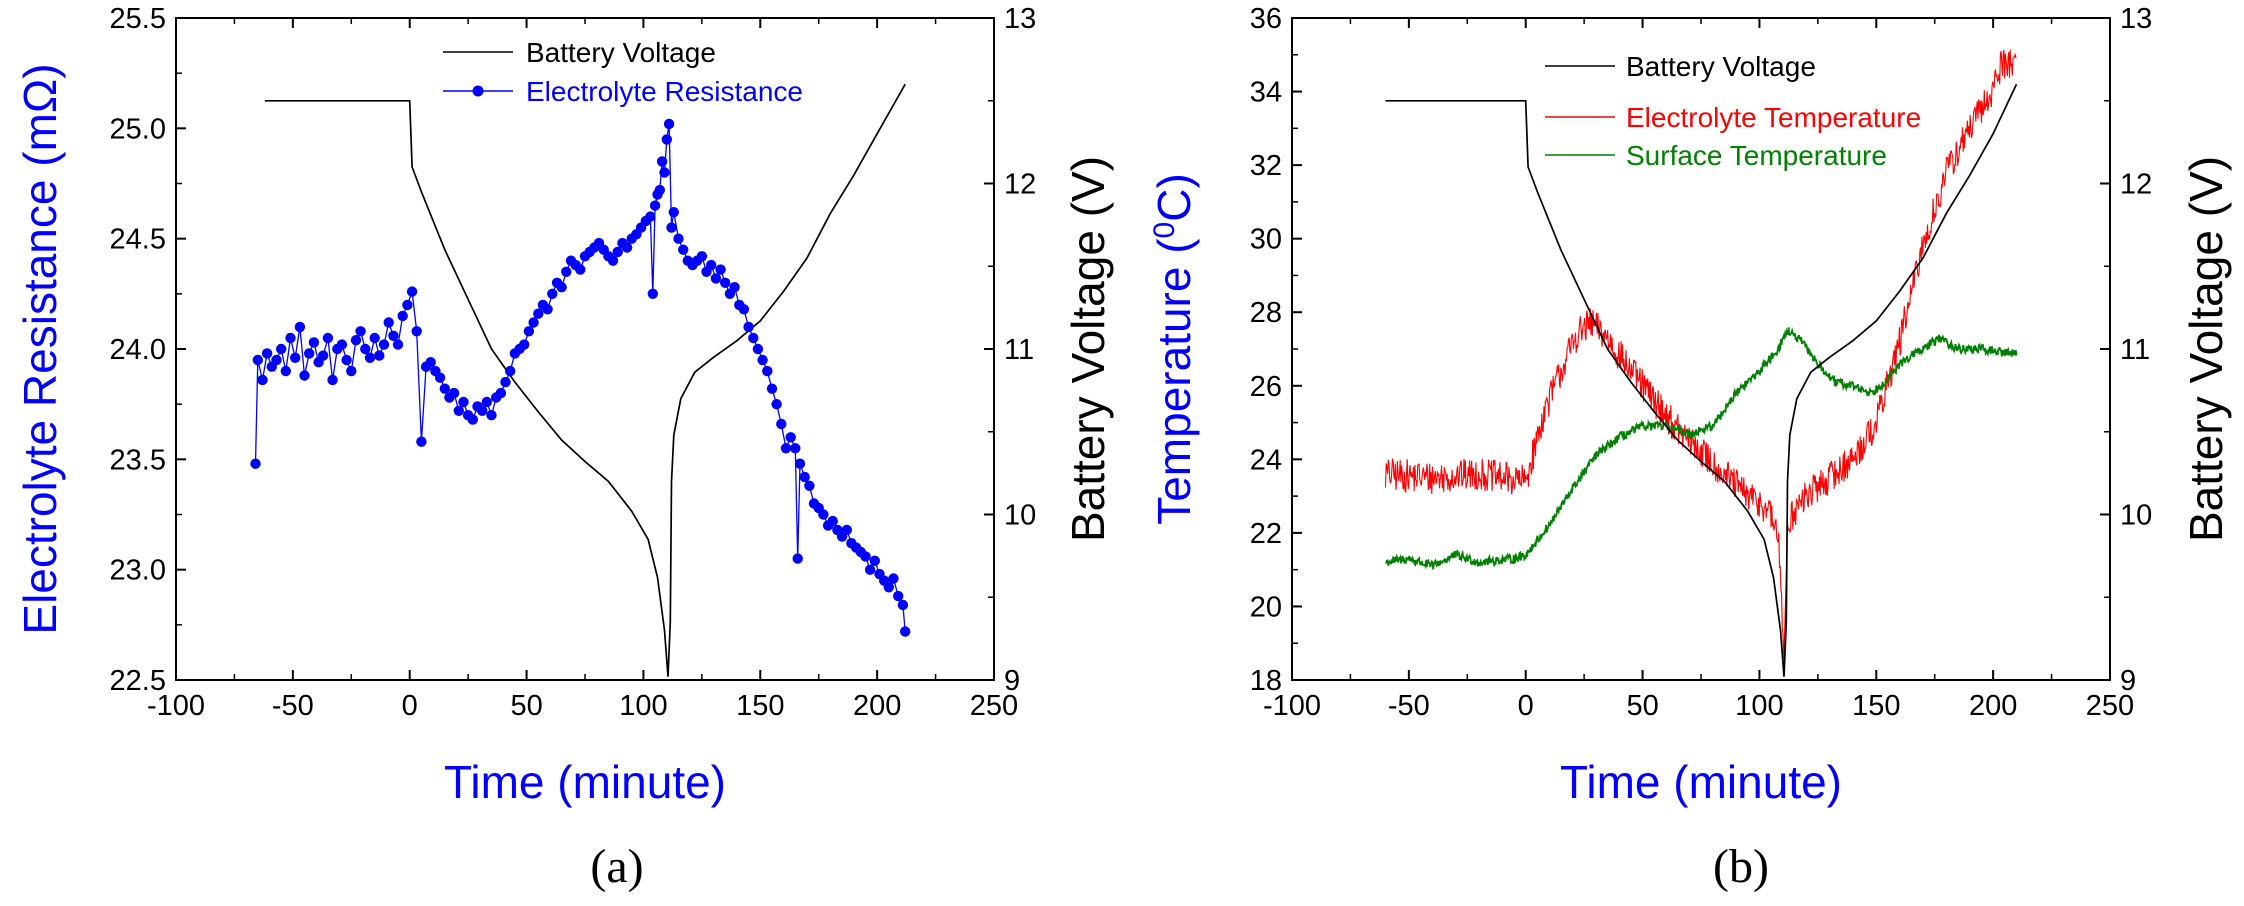 The image size is (2244, 906). Describe the element at coordinates (138, 681) in the screenshot. I see `y-left-tick-label: 22.5` at that location.